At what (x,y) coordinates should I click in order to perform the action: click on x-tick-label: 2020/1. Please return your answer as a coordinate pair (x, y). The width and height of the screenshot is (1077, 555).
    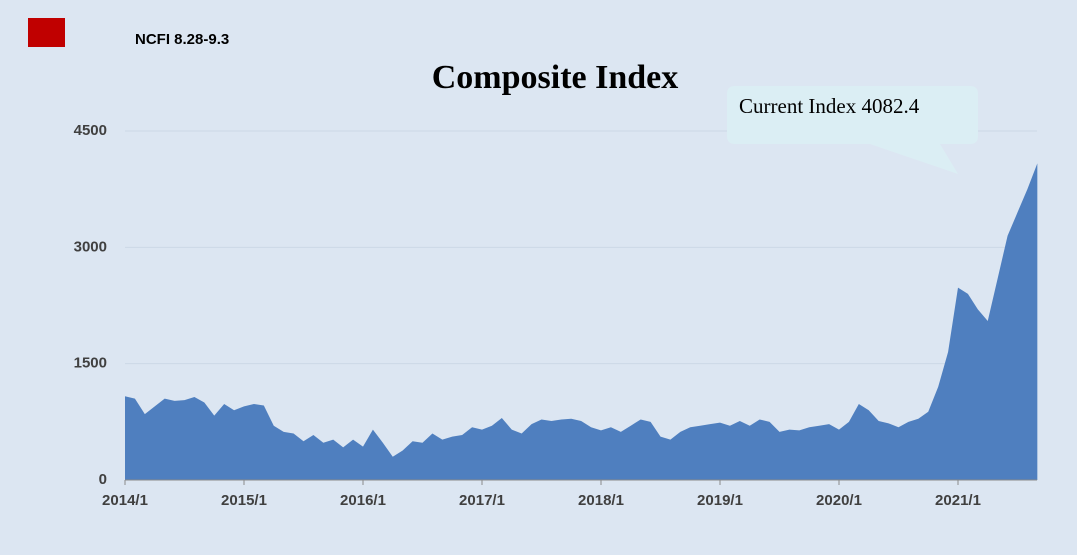
    Looking at the image, I should click on (839, 500).